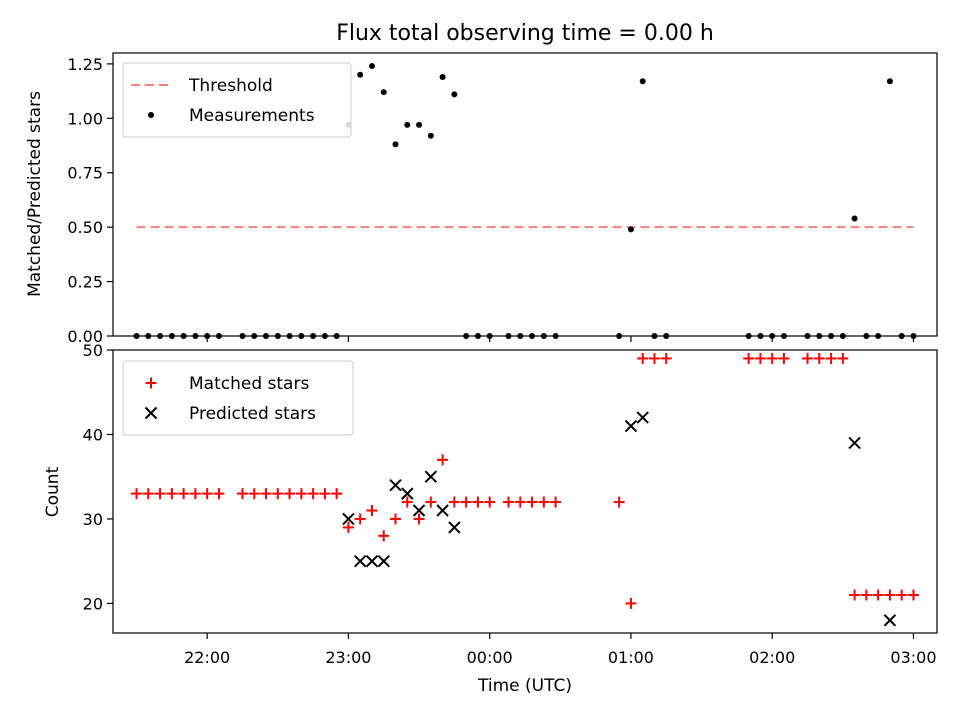 Image resolution: width=960 pixels, height=720 pixels. I want to click on bottom-ytick-label: 20, so click(93, 603).